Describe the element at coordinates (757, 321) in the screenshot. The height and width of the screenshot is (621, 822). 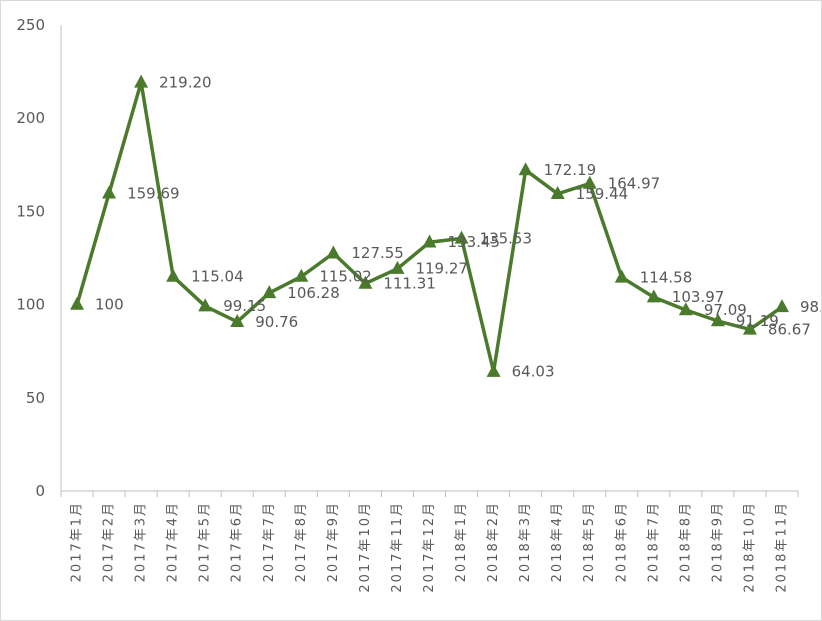
I see `data-label: 91.19` at that location.